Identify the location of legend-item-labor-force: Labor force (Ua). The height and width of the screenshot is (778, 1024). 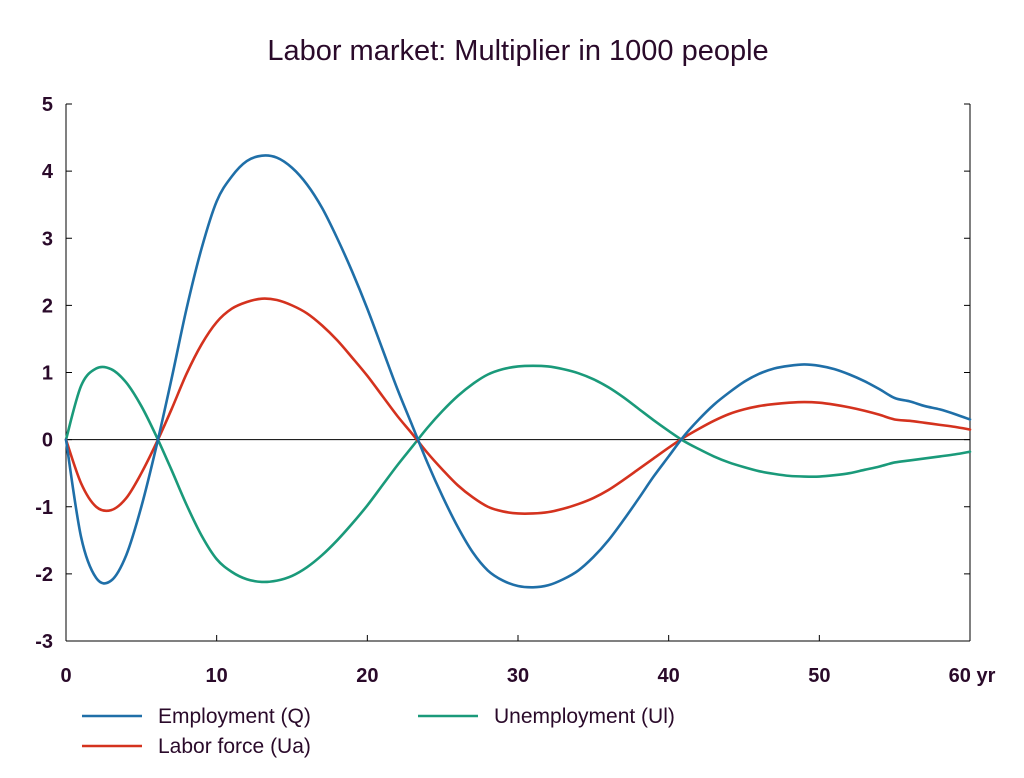
(196, 746).